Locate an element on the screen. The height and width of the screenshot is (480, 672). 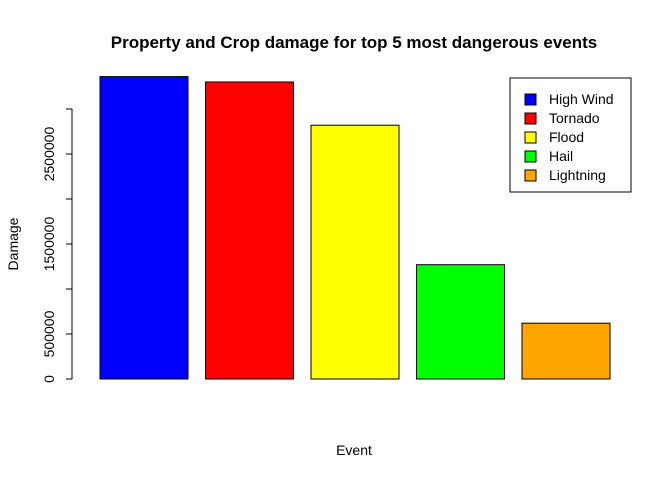
legend-label: Lightning is located at coordinates (577, 175).